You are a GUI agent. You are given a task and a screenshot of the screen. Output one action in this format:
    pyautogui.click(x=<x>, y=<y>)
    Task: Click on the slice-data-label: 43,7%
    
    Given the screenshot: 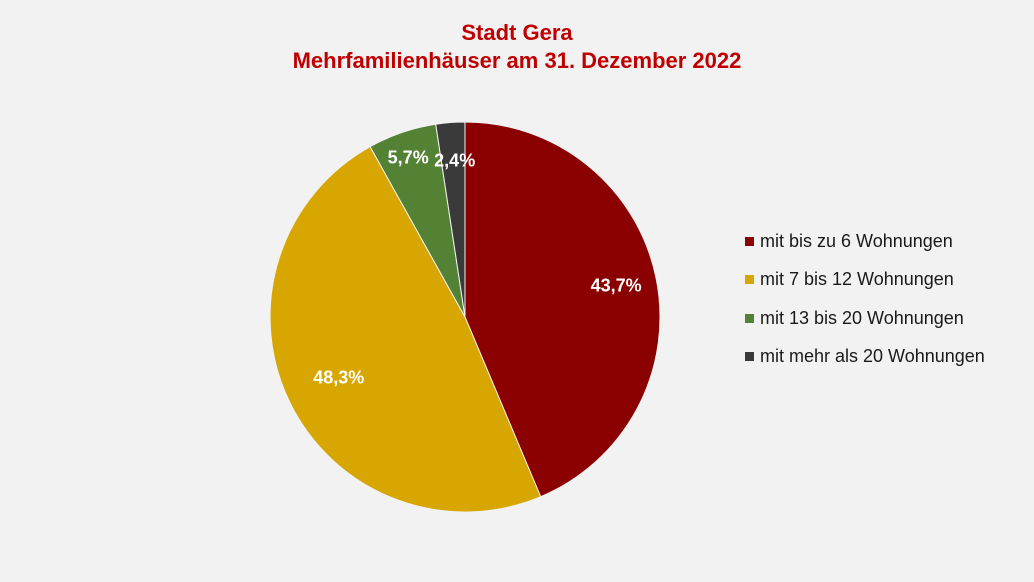 What is the action you would take?
    pyautogui.click(x=616, y=286)
    